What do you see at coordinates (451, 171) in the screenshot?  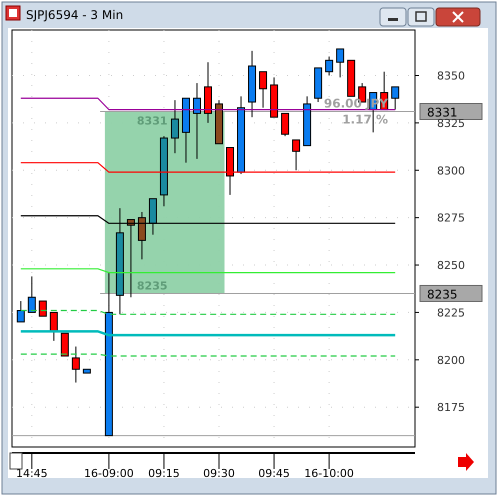 I see `y-tick-label: 8300` at bounding box center [451, 171].